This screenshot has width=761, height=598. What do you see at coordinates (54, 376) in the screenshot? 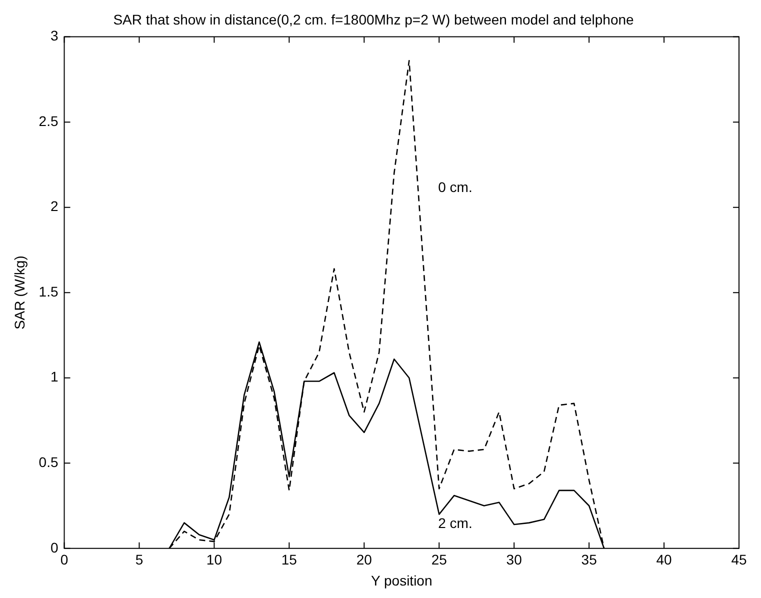
I see `y-tick-label: 1` at bounding box center [54, 376].